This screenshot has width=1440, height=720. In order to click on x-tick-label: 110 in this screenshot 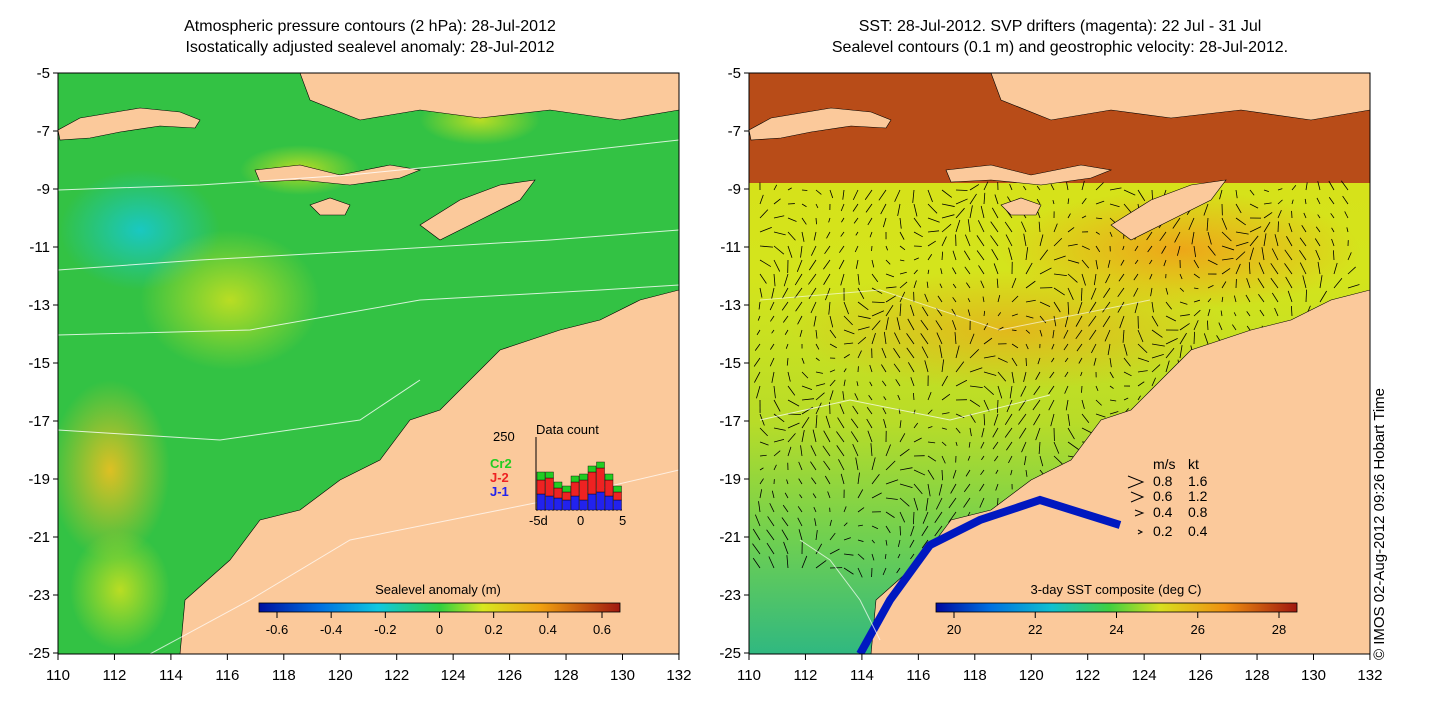, I will do `click(749, 675)`.